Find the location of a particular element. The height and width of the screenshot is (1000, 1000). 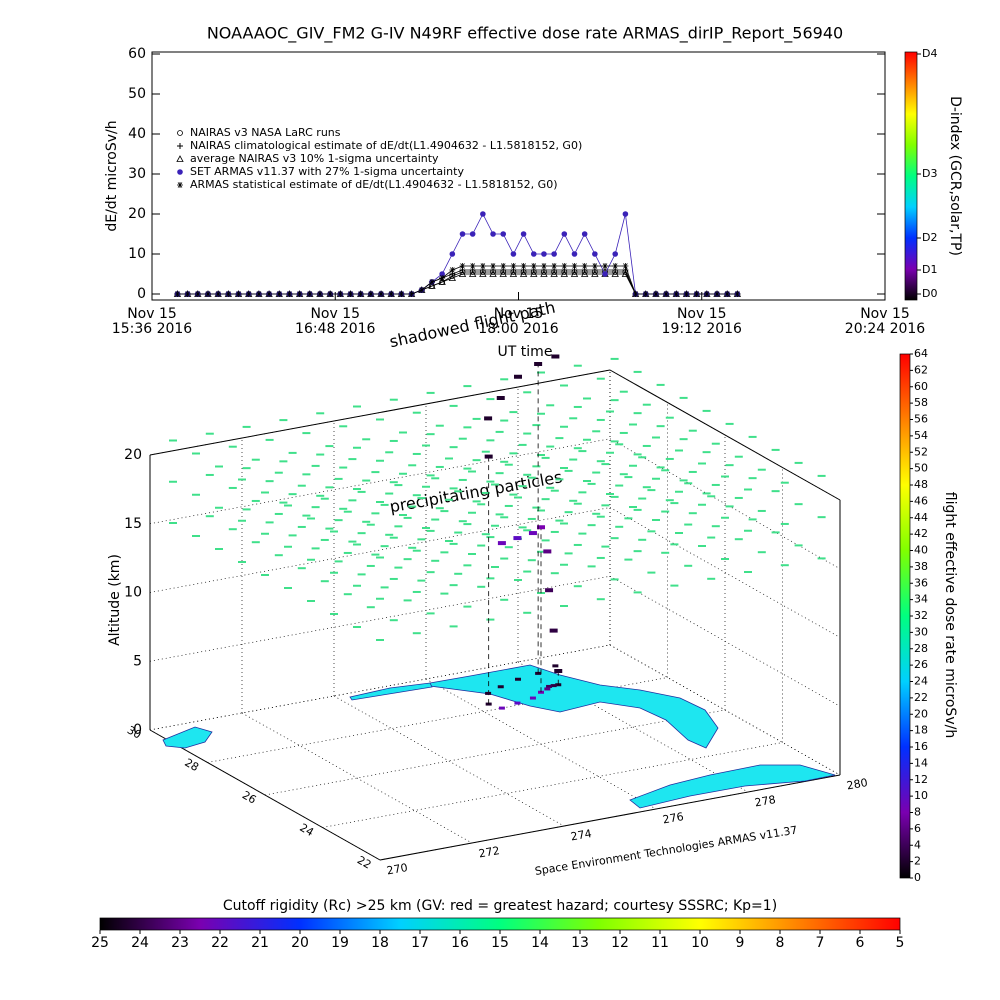

y-tick-label: 10 is located at coordinates (137, 254).